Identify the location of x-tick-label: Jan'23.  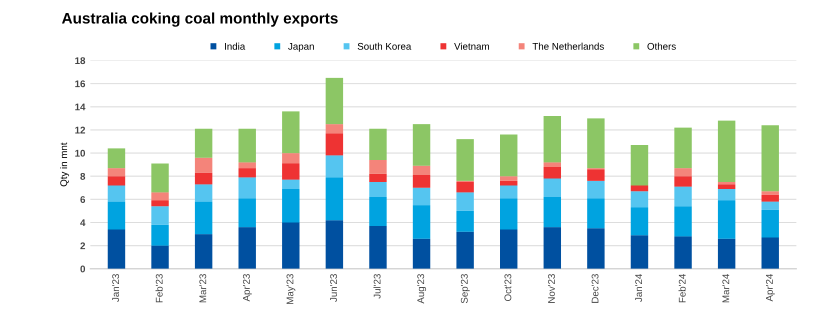
(116, 288).